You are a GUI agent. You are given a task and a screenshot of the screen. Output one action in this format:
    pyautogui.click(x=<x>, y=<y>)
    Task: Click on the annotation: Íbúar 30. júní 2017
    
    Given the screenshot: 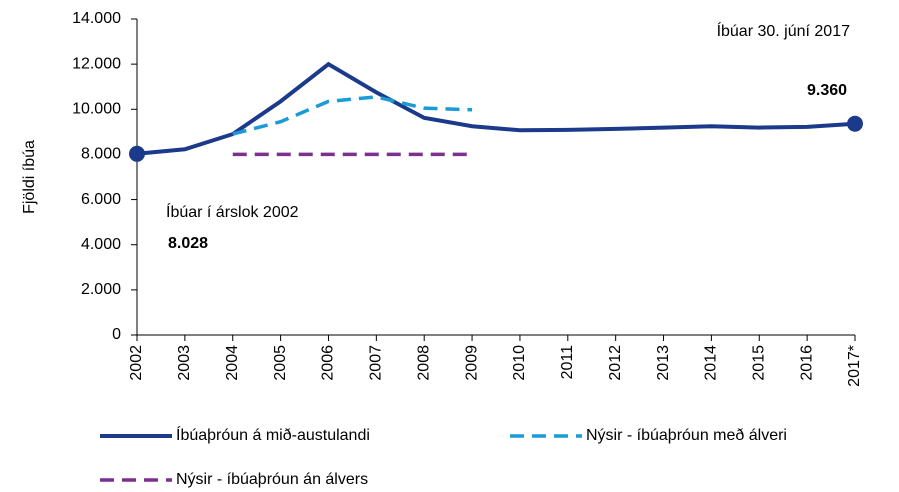 What is the action you would take?
    pyautogui.click(x=784, y=30)
    